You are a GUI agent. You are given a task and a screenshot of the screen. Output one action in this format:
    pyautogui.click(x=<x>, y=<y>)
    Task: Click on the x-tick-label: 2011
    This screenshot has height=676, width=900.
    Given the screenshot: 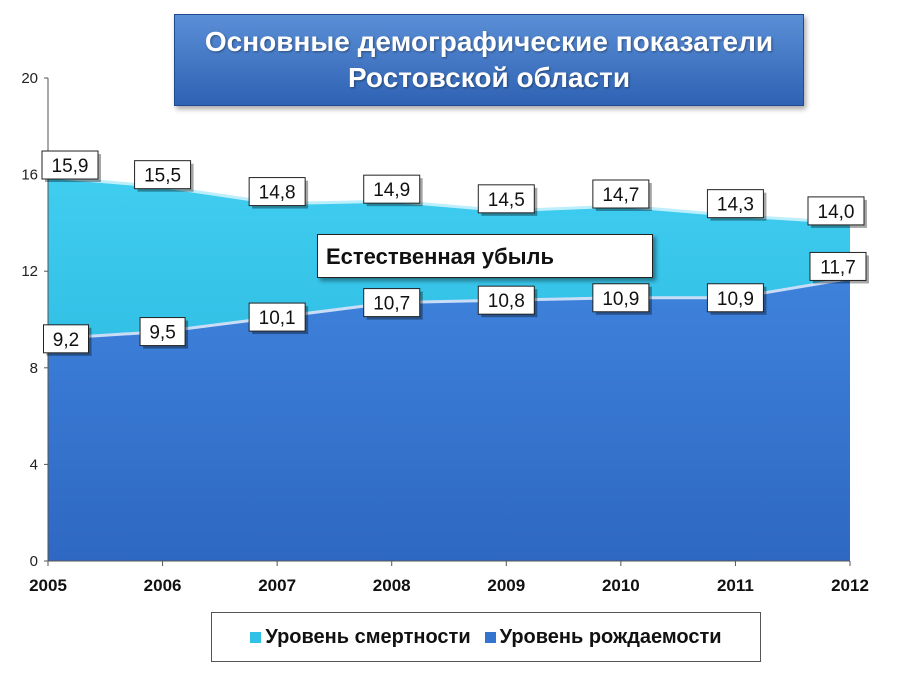 What is the action you would take?
    pyautogui.click(x=735, y=585)
    